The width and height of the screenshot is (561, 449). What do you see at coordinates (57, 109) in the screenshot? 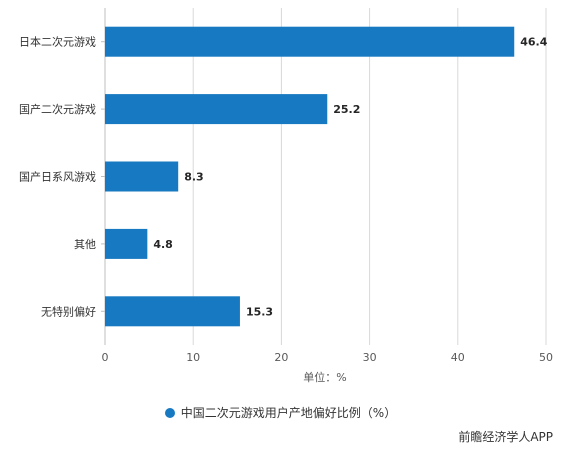
I see `y-tick-label: 国产二次元游戏` at bounding box center [57, 109].